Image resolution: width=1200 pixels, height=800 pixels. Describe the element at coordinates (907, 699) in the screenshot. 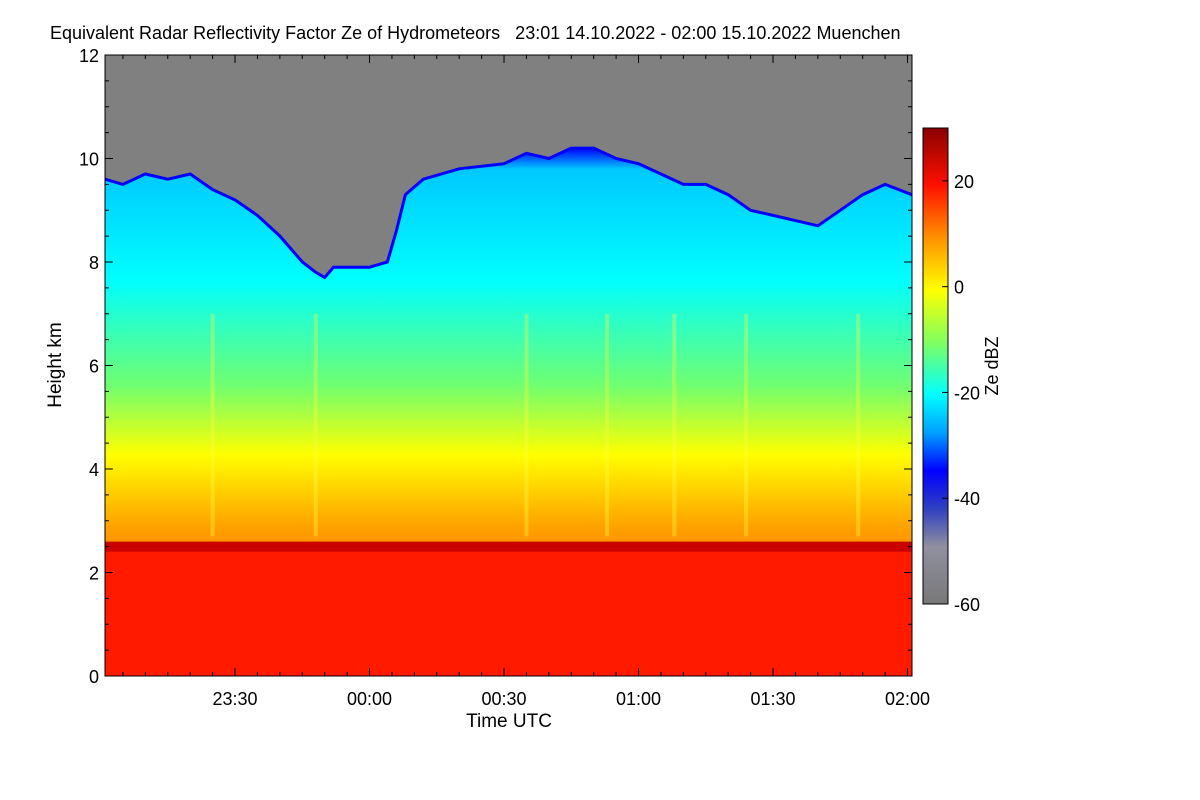

I see `x-tick-label: 02:00` at that location.